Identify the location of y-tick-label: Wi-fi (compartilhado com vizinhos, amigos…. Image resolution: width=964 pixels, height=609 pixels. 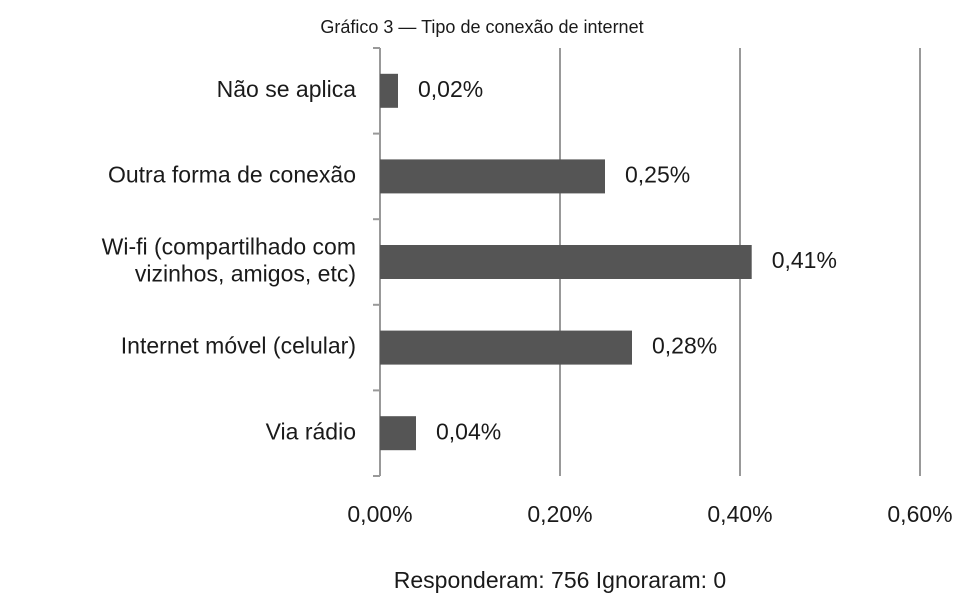
(229, 260).